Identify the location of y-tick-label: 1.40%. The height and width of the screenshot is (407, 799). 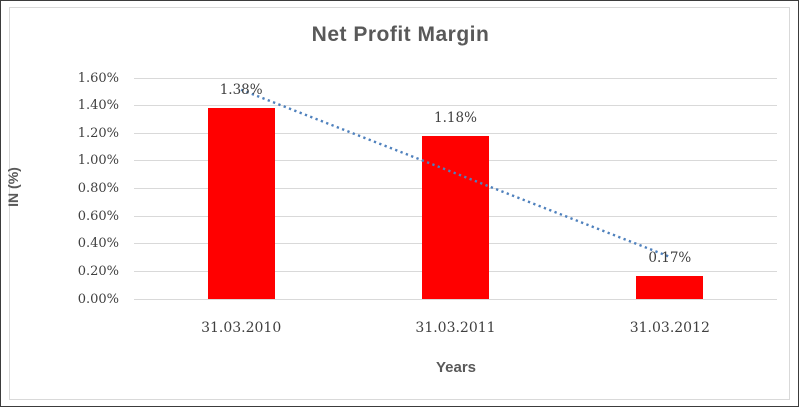
(98, 106).